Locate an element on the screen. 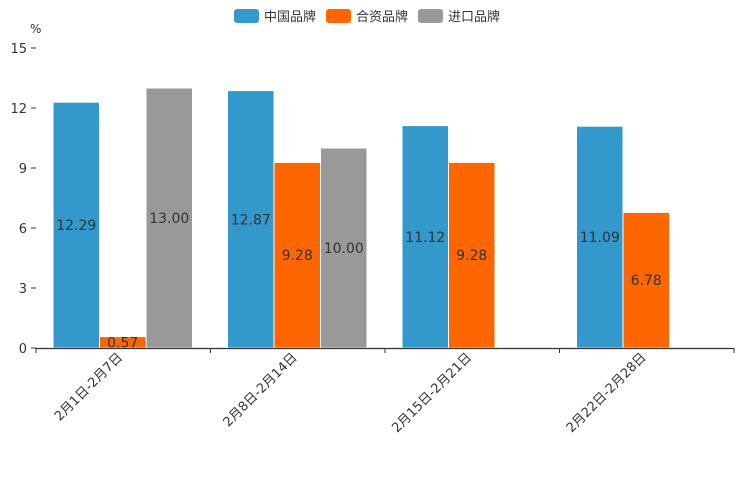  y-tick-label: 9 is located at coordinates (23, 169).